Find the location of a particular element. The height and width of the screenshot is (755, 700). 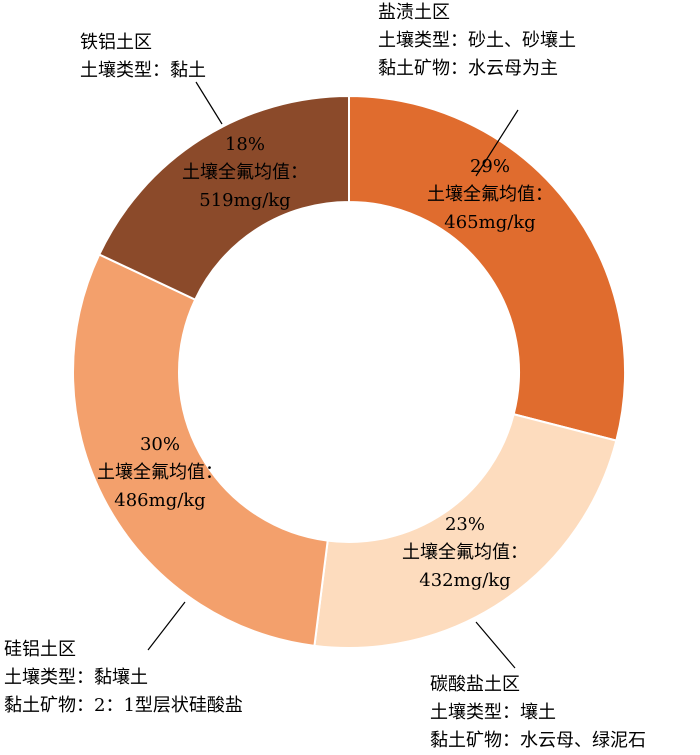

slice-note-4-1: 土壤类型：黏土 is located at coordinates (143, 70).